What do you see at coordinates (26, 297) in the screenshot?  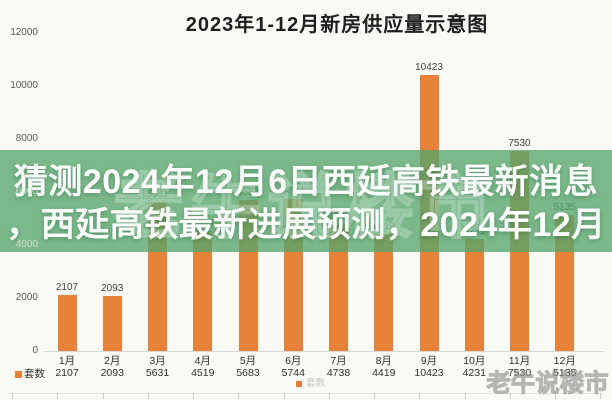 I see `y-tick-label: 2000` at bounding box center [26, 297].